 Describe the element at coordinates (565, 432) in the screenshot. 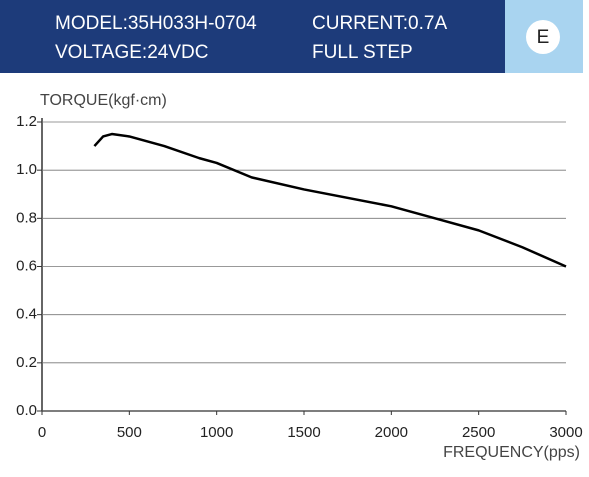

I see `x-tick-label: 3000` at that location.